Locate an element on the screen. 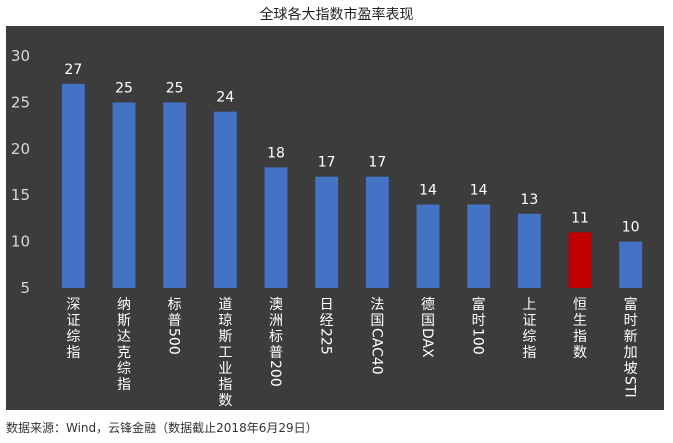  data-label: 11 is located at coordinates (580, 218).